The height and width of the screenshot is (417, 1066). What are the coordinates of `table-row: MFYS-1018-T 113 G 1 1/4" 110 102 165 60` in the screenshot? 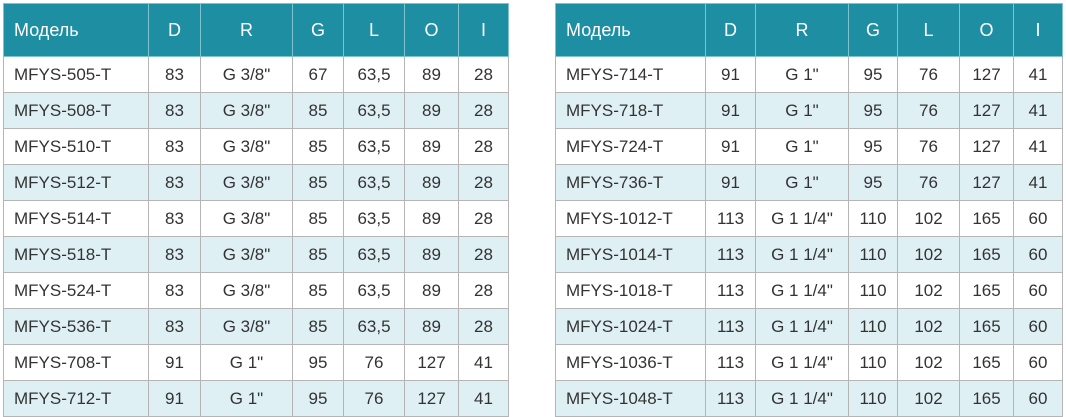 It's located at (809, 290).